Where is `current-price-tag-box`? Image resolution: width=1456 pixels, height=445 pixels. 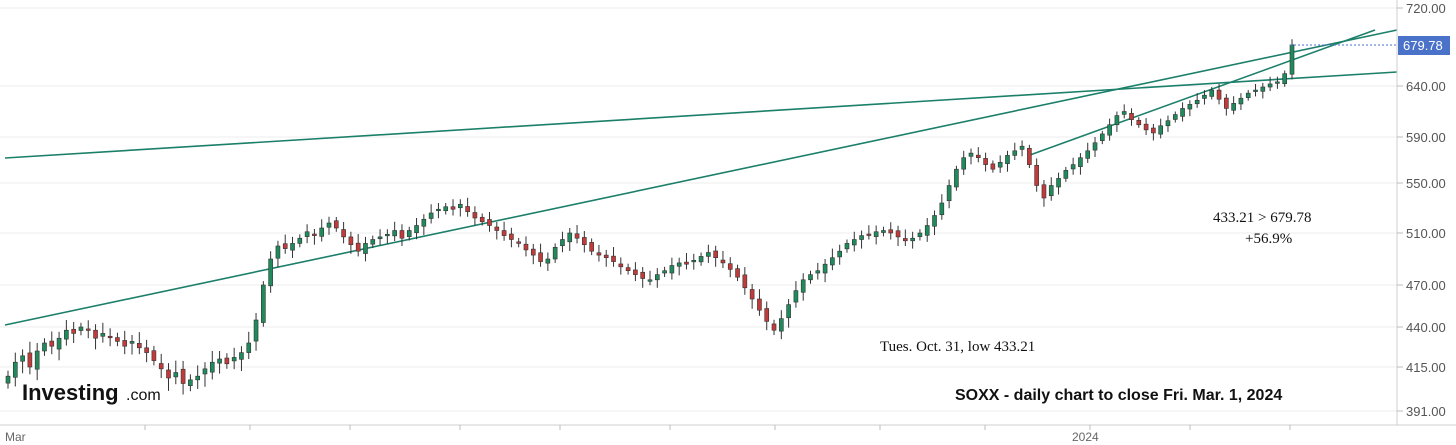
current-price-tag-box is located at coordinates (1424, 45).